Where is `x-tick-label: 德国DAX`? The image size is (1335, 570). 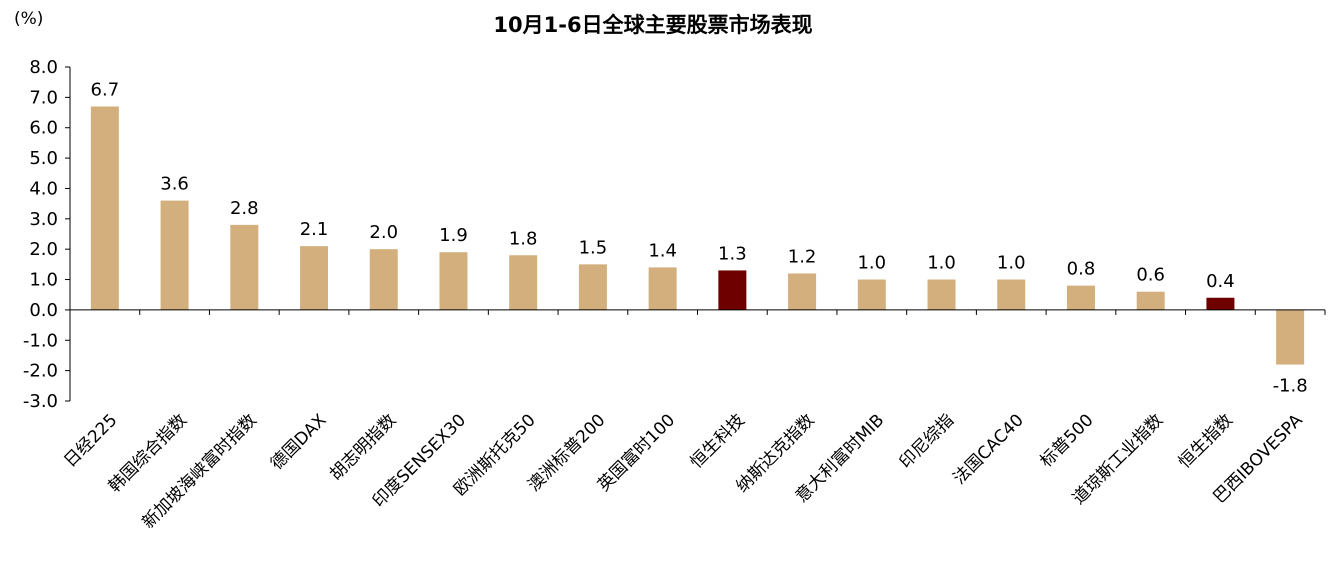
x-tick-label: 德国DAX is located at coordinates (299, 442).